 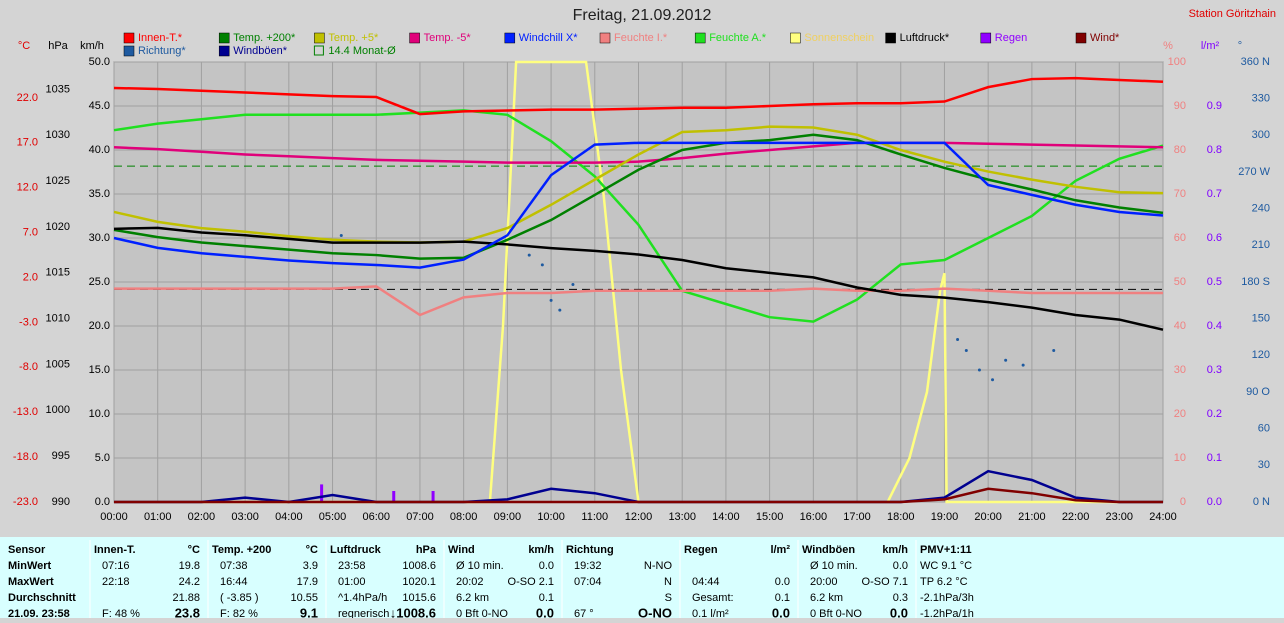 What do you see at coordinates (333, 517) in the screenshot?
I see `x-tick-label: 05:00` at bounding box center [333, 517].